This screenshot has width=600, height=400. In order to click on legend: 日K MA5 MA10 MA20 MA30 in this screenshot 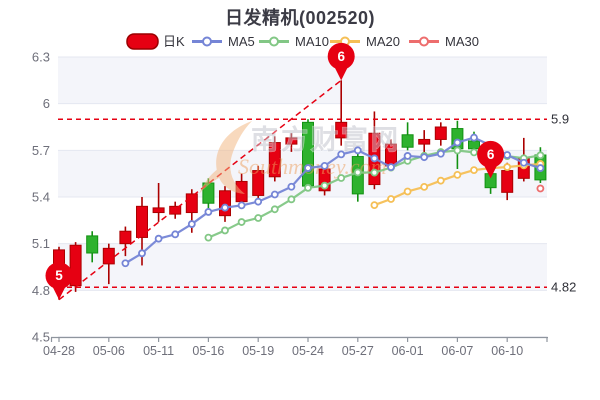, I will do `click(302, 41)`.